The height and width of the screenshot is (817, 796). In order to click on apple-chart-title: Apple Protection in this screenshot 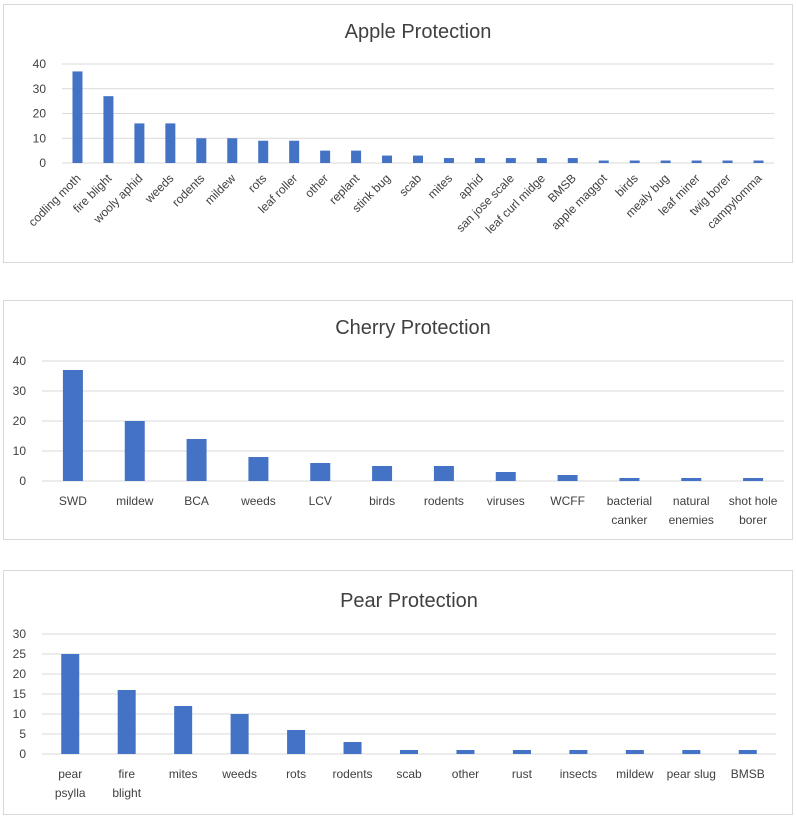, I will do `click(418, 32)`.